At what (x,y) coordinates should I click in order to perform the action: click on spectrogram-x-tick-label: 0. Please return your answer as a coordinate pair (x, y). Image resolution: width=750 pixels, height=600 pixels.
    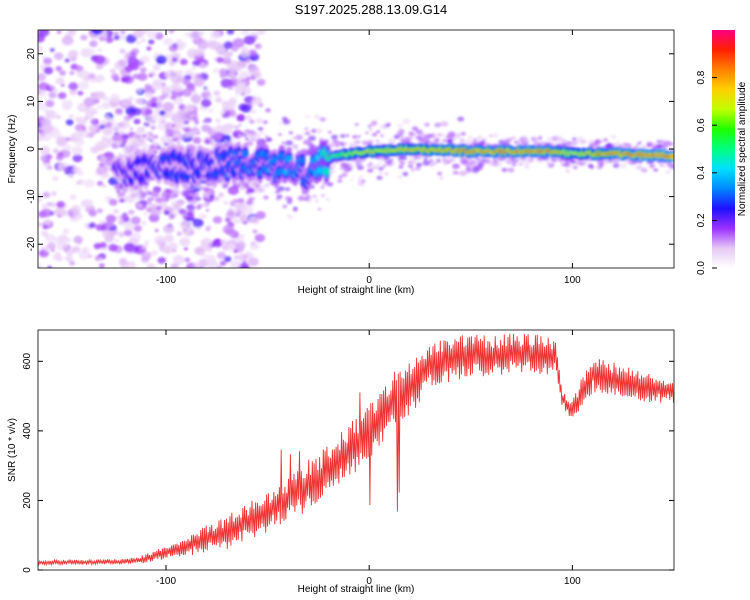
    Looking at the image, I should click on (369, 280).